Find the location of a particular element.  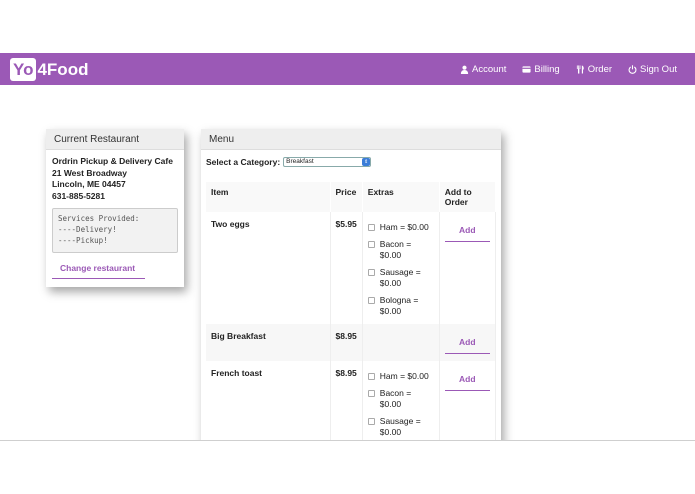

restaurant-street: 21 West Broadway is located at coordinates (89, 172).